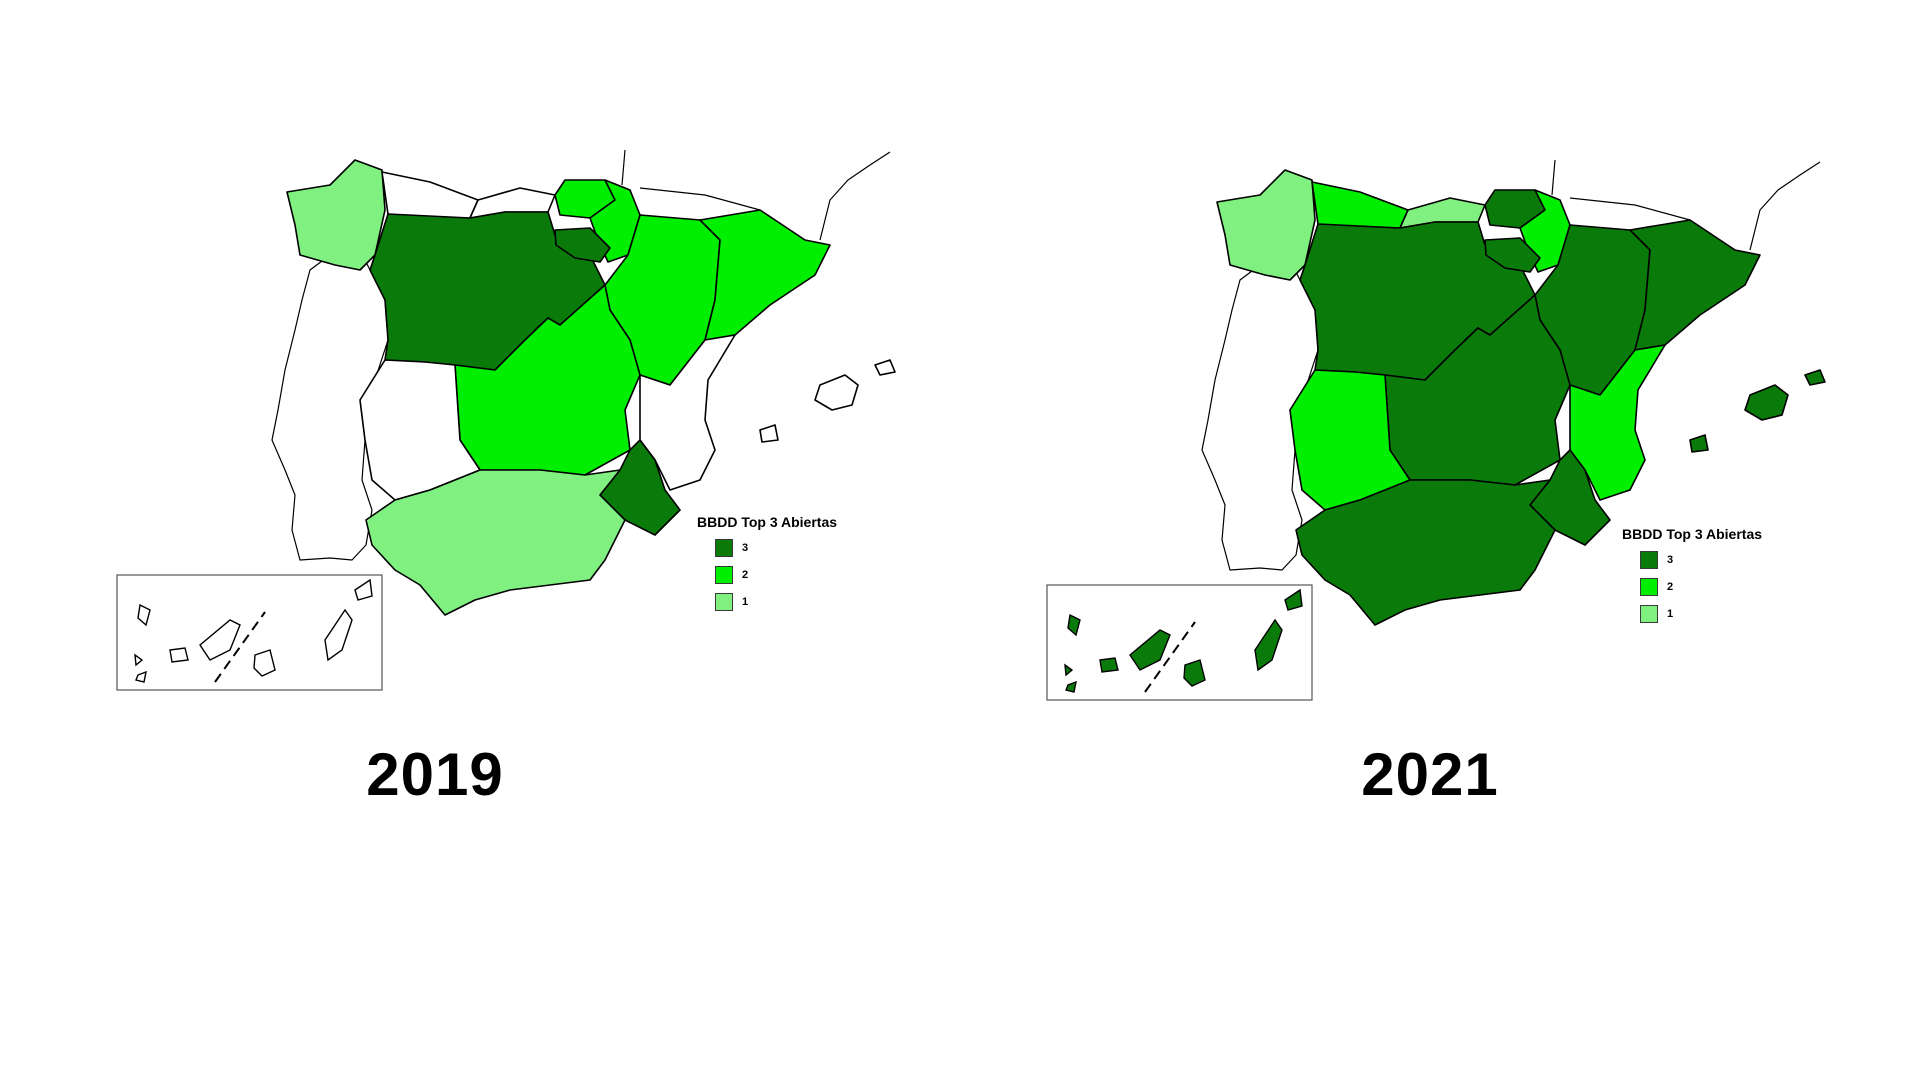  I want to click on year-label-2021: 2021, so click(1430, 774).